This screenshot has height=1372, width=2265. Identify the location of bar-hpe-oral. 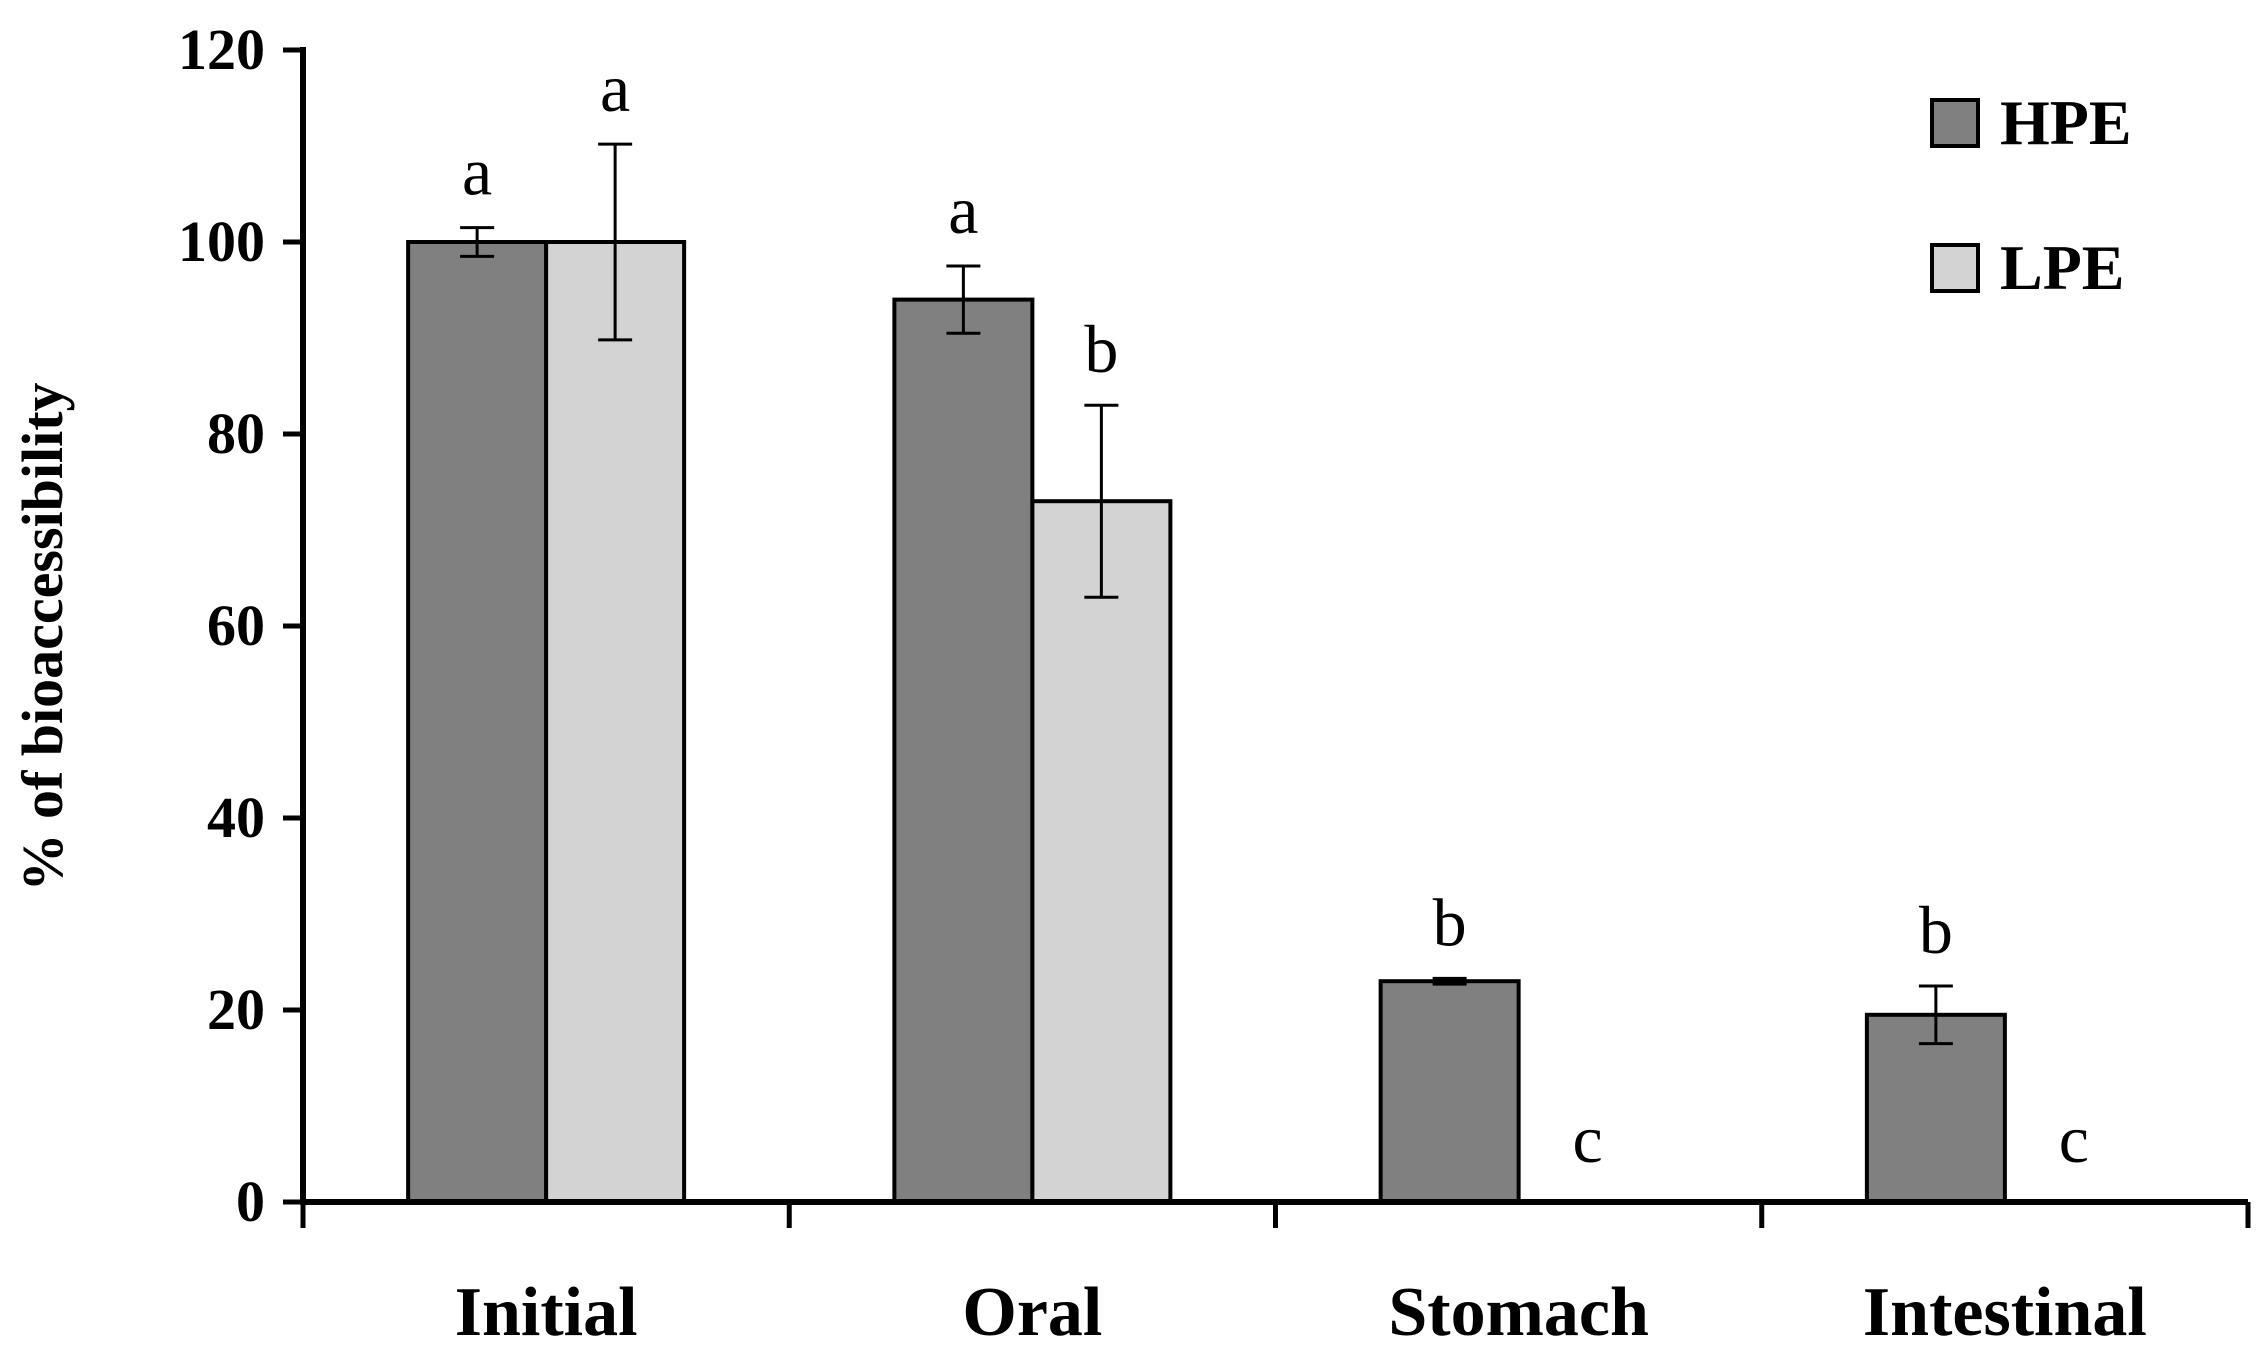
(963, 751).